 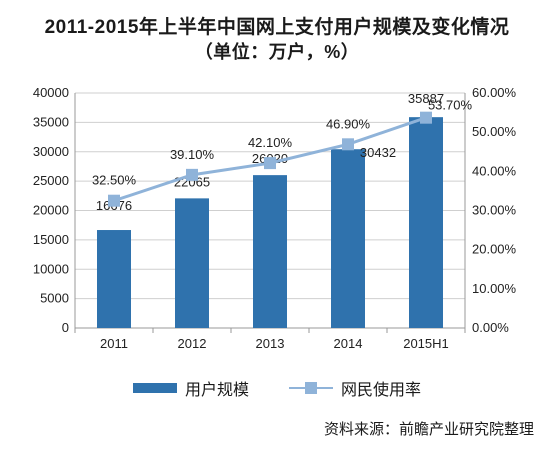 I want to click on legend-item-line: 网民使用率, so click(x=355, y=388).